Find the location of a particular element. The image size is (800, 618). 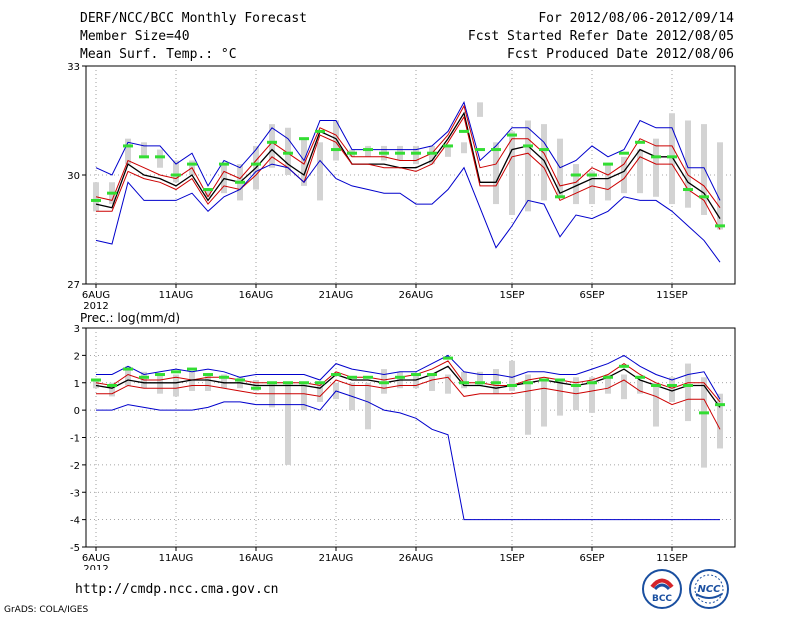

y-tick-label: 3 is located at coordinates (77, 329).